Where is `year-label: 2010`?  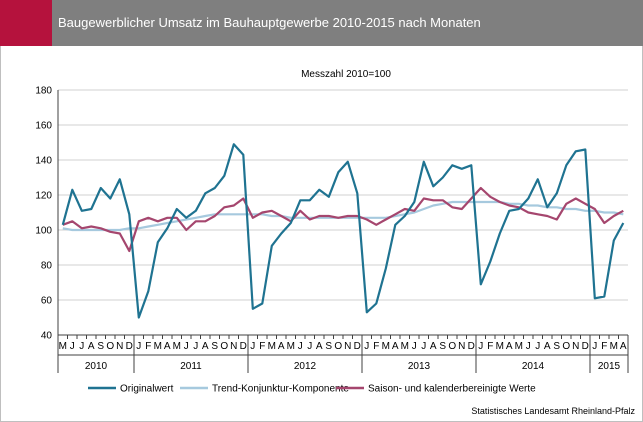
year-label: 2010 is located at coordinates (96, 366).